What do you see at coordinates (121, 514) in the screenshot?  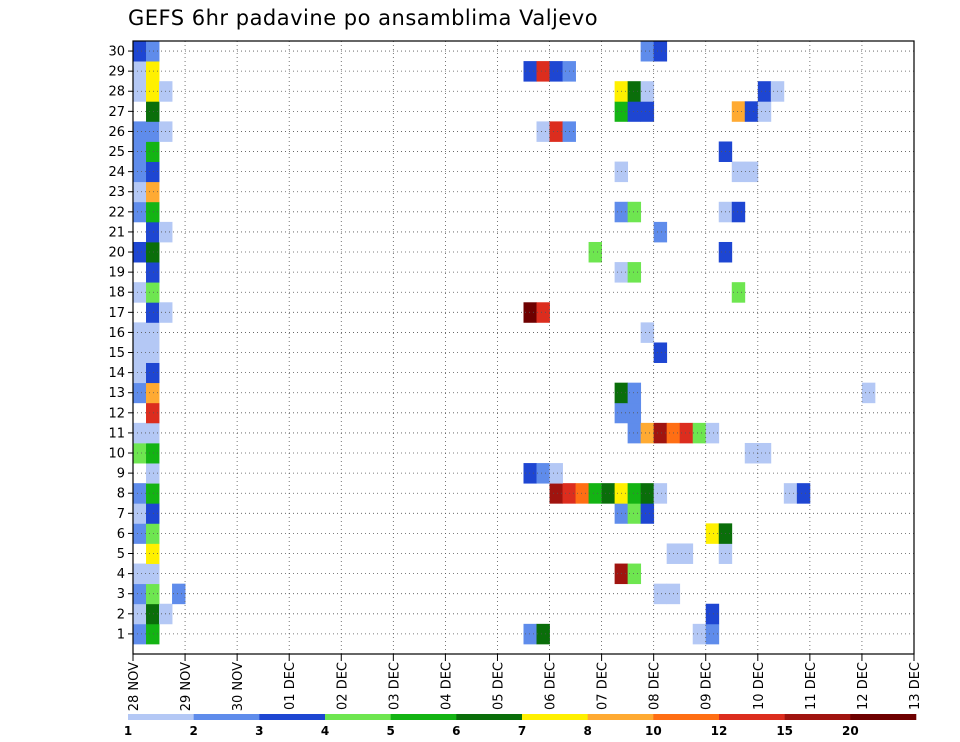 I see `y-tick-label: 7` at bounding box center [121, 514].